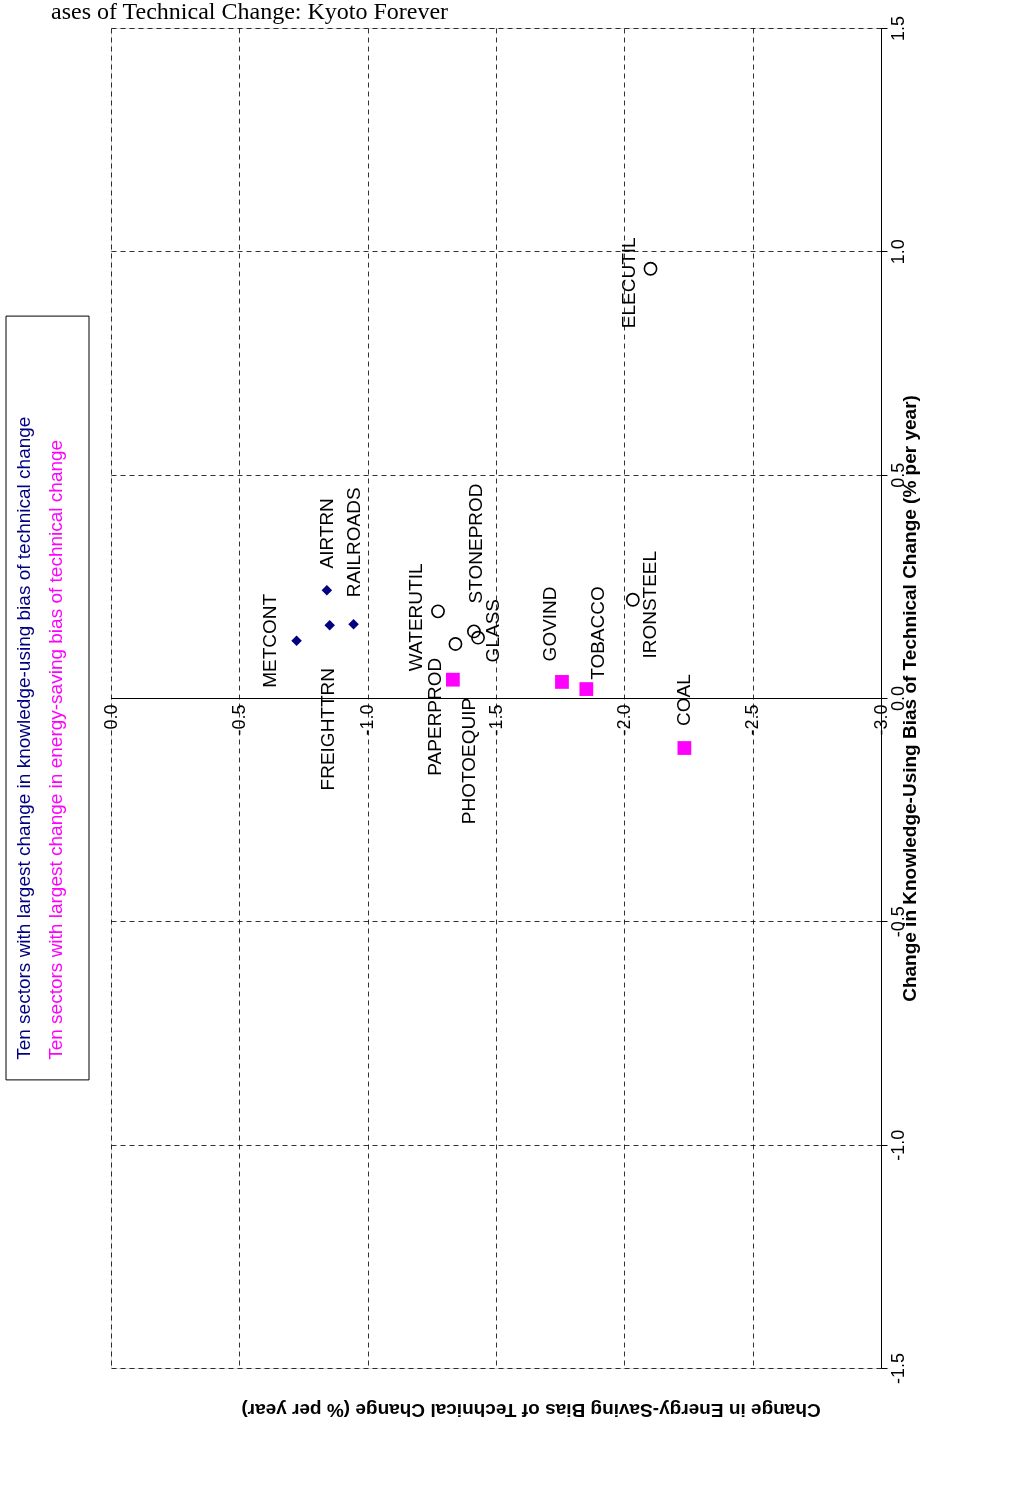 This screenshot has height=1494, width=1025. What do you see at coordinates (23, 738) in the screenshot?
I see `text: Ten sectors with largest change in knowledge-using bias of technical change` at bounding box center [23, 738].